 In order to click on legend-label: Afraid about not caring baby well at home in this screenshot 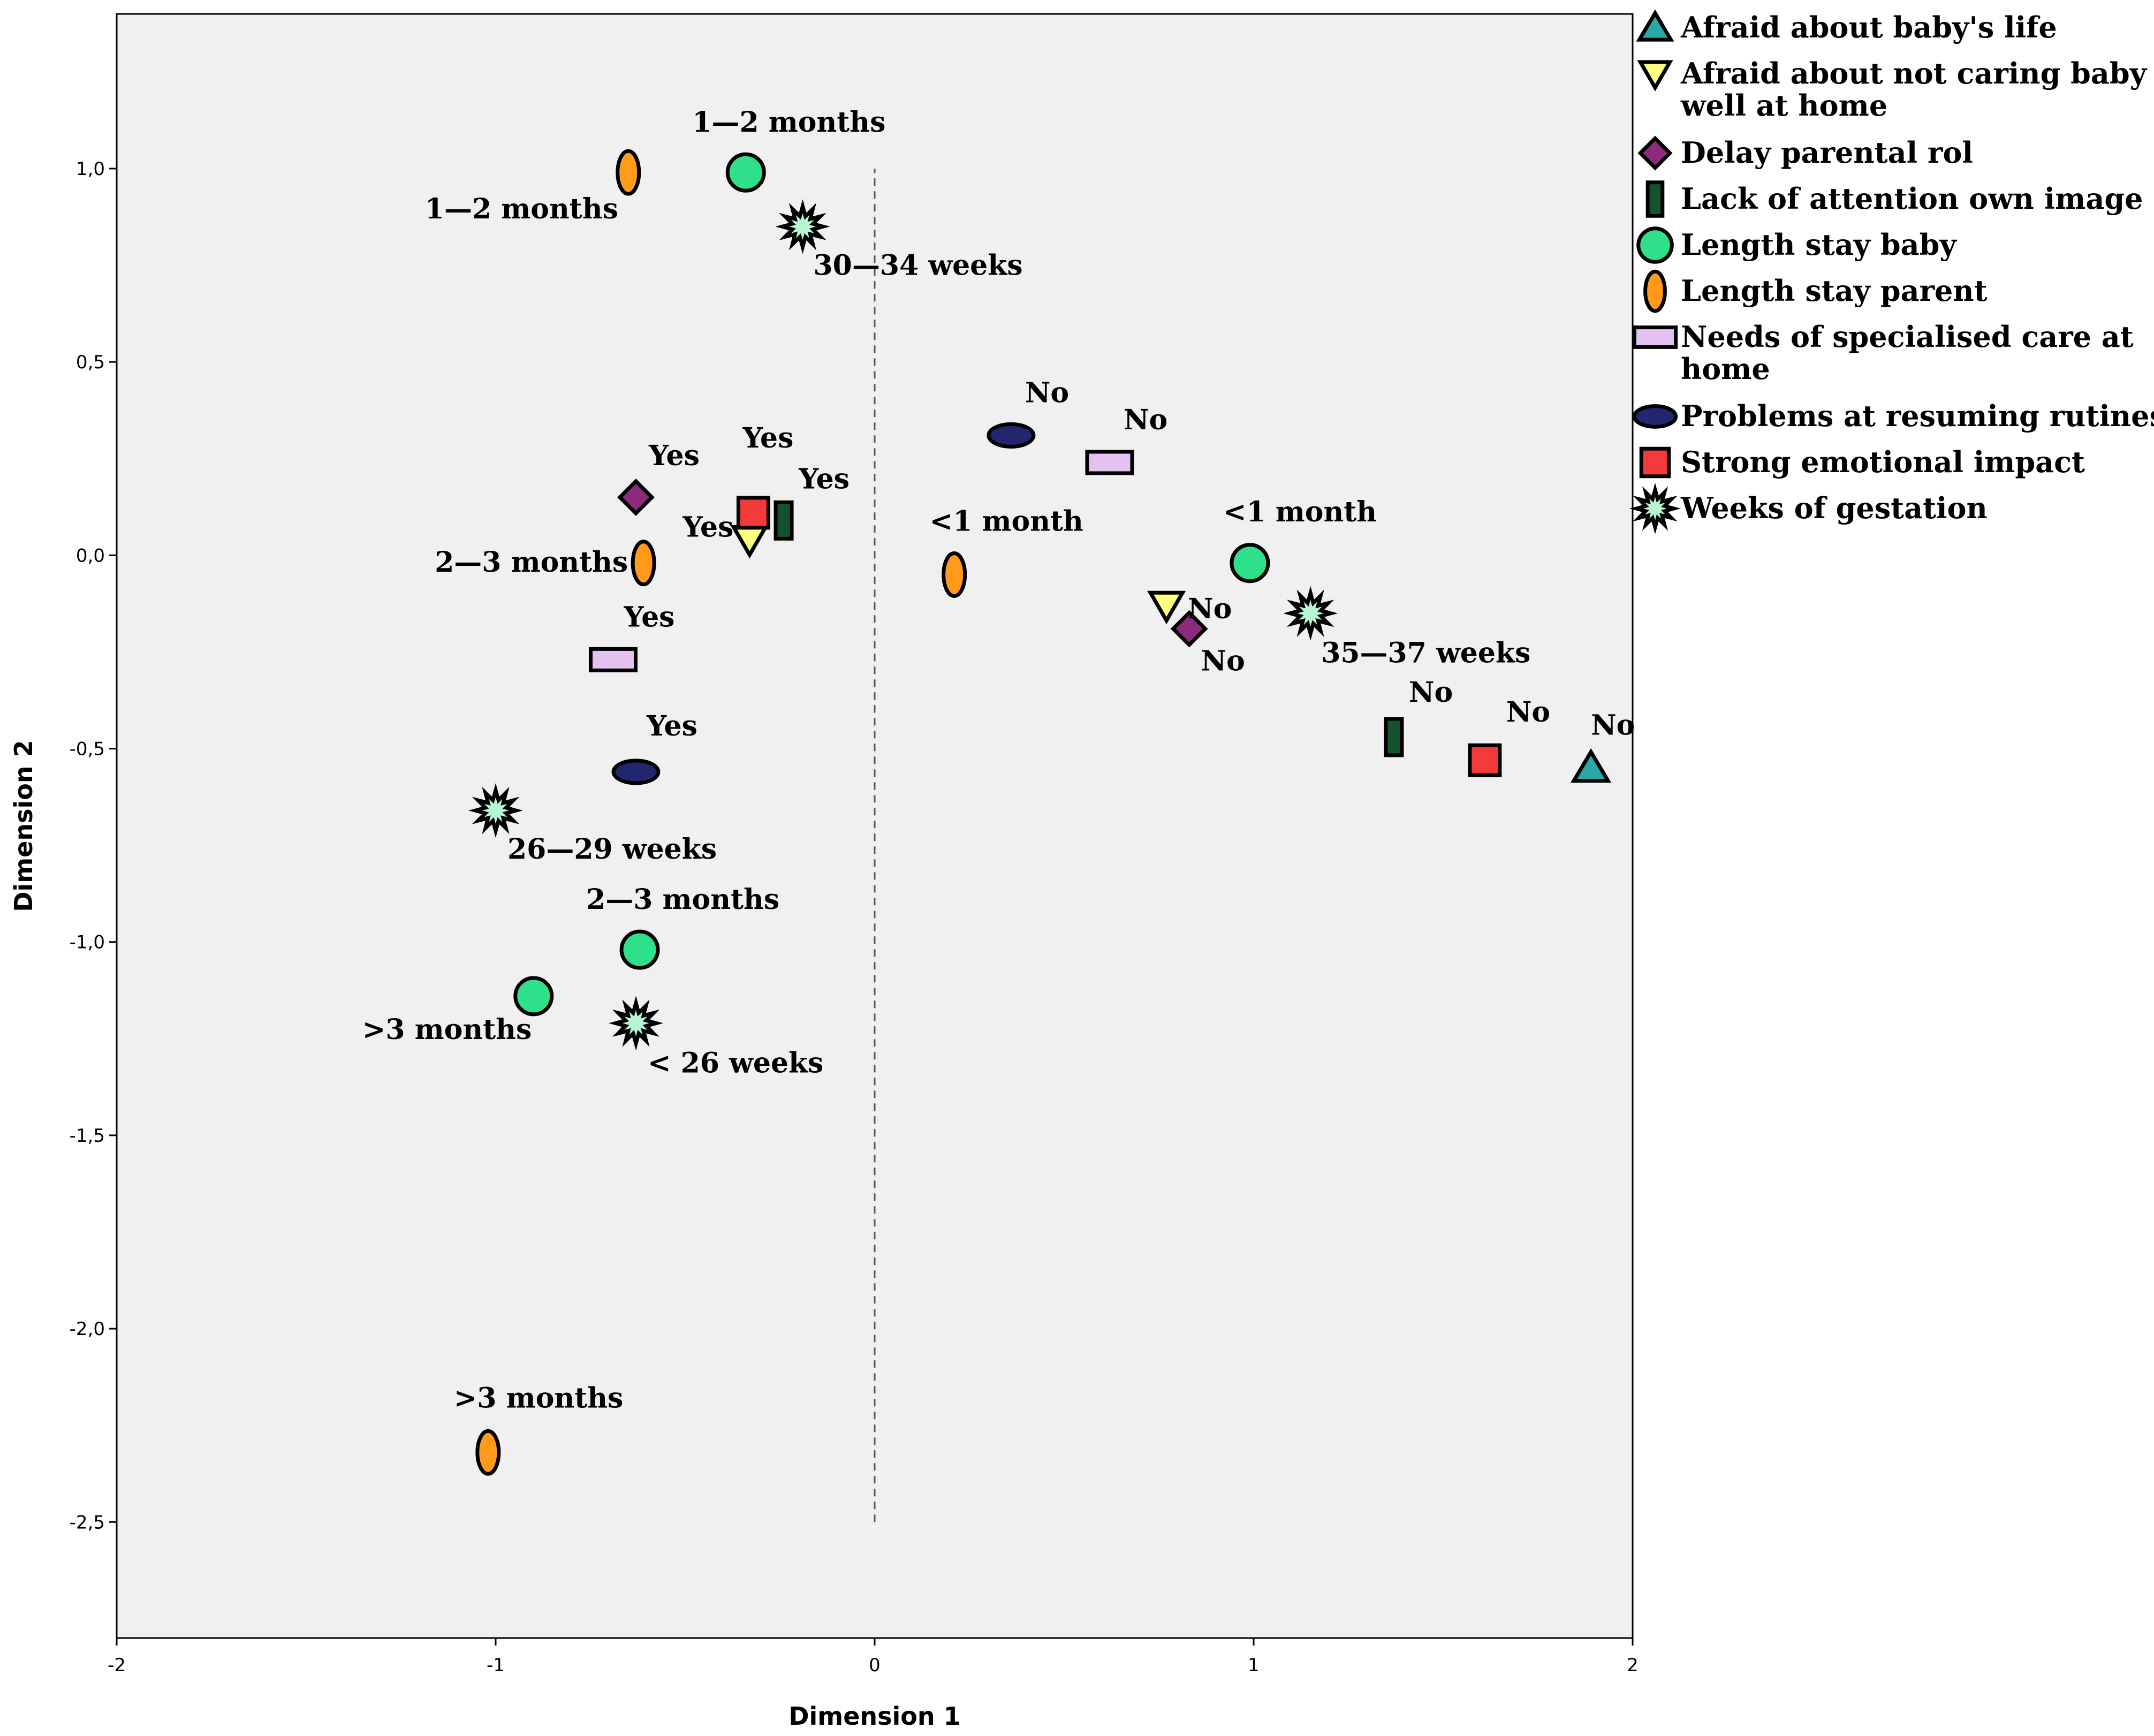, I will do `click(1914, 90)`.